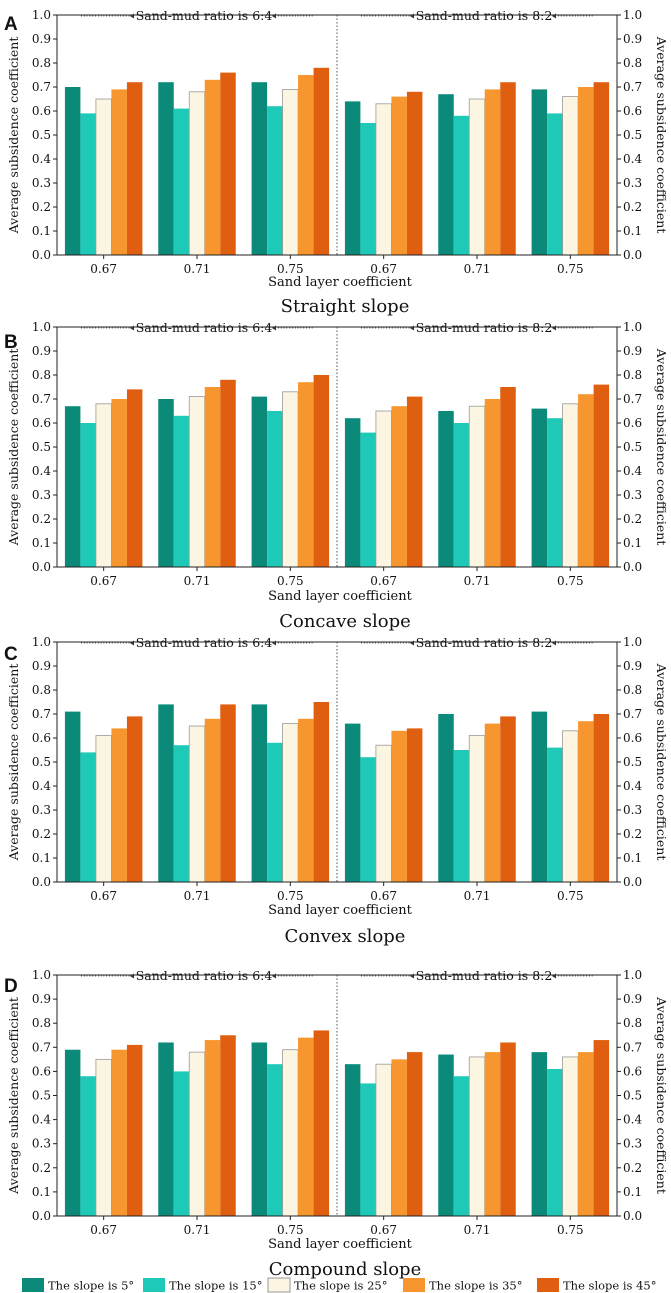 Image resolution: width=671 pixels, height=1293 pixels. I want to click on chart-title: Convex slope, so click(345, 936).